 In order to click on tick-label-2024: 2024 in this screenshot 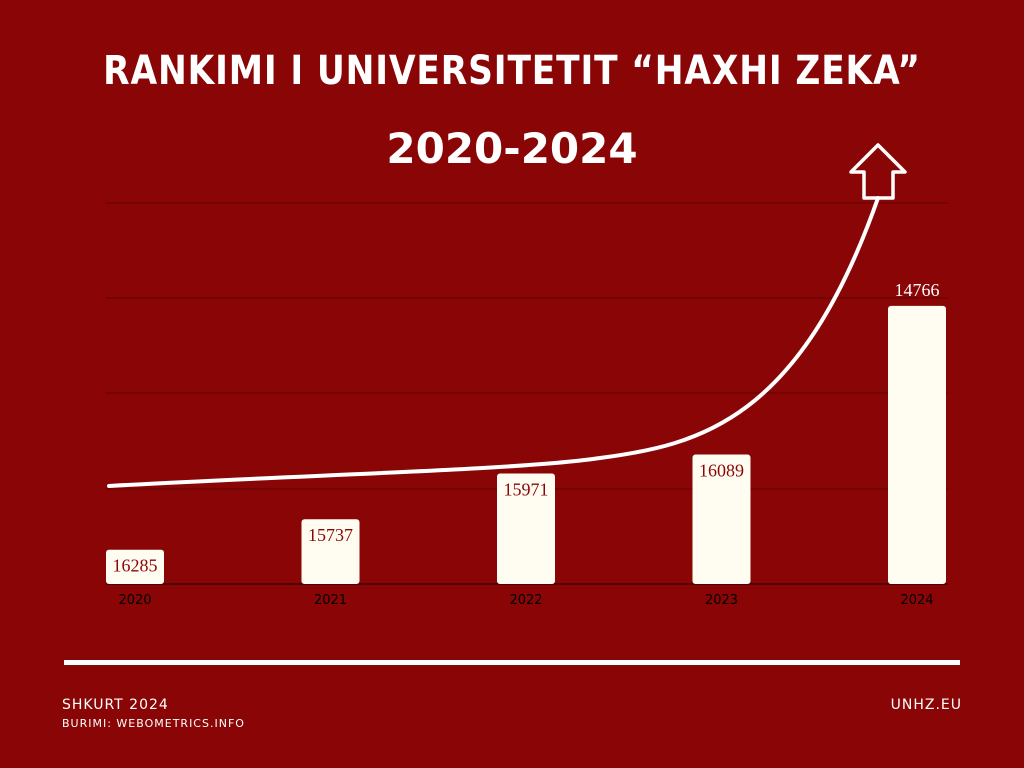, I will do `click(916, 600)`.